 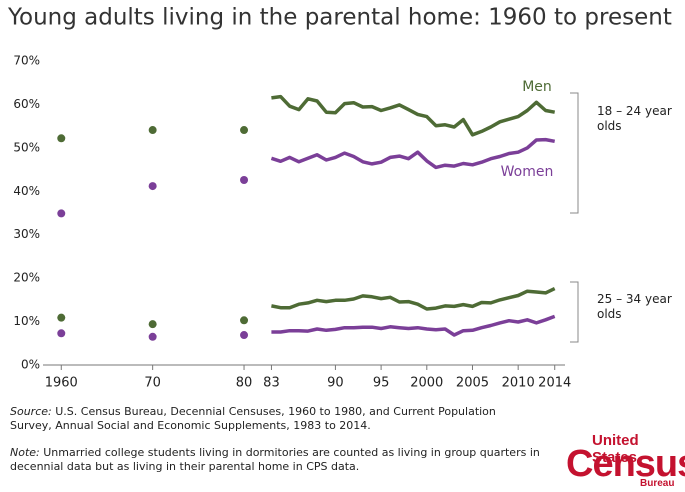 What do you see at coordinates (554, 383) in the screenshot?
I see `x-tick-label: 2014` at bounding box center [554, 383].